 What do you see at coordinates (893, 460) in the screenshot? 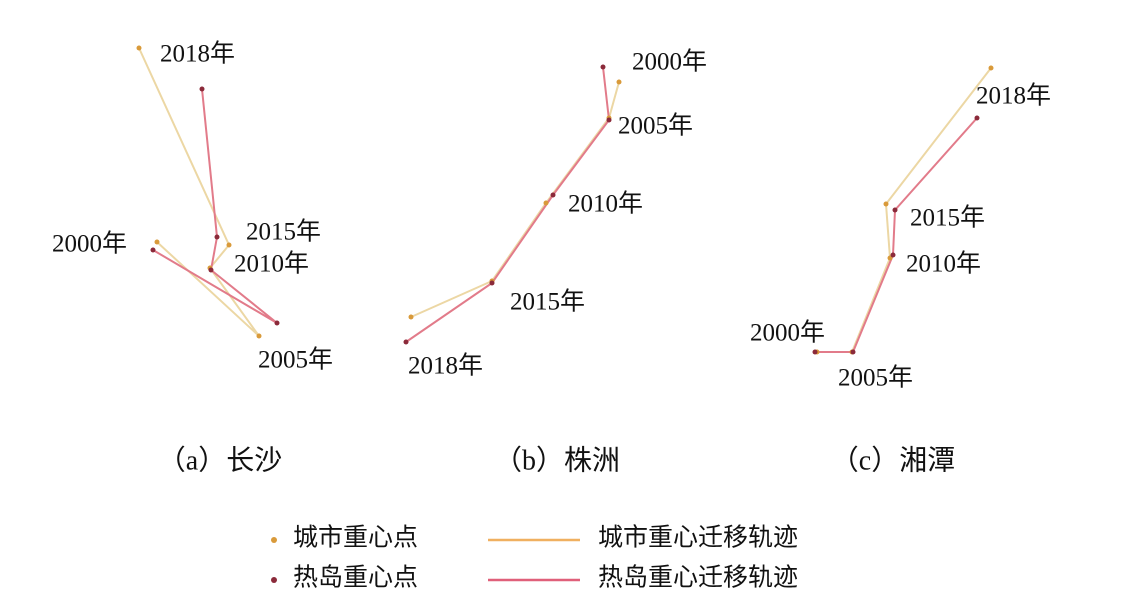
I see `panel-caption: （c）湘潭` at bounding box center [893, 460].